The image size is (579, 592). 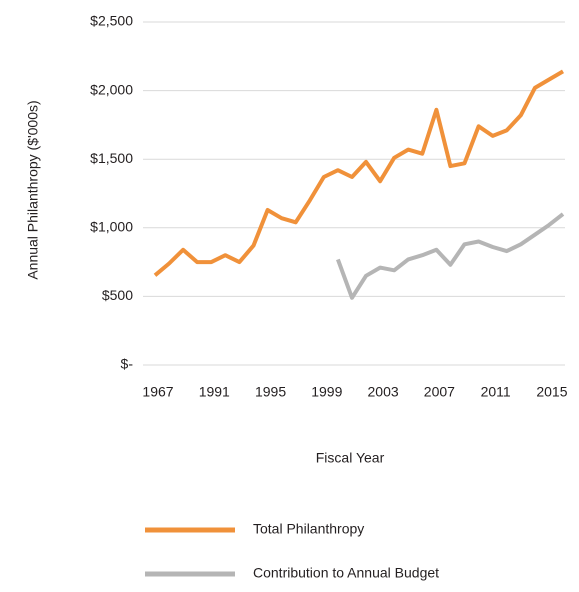 What do you see at coordinates (33, 189) in the screenshot?
I see `y-axis-label: Annual Philanthropy ($'000s)` at bounding box center [33, 189].